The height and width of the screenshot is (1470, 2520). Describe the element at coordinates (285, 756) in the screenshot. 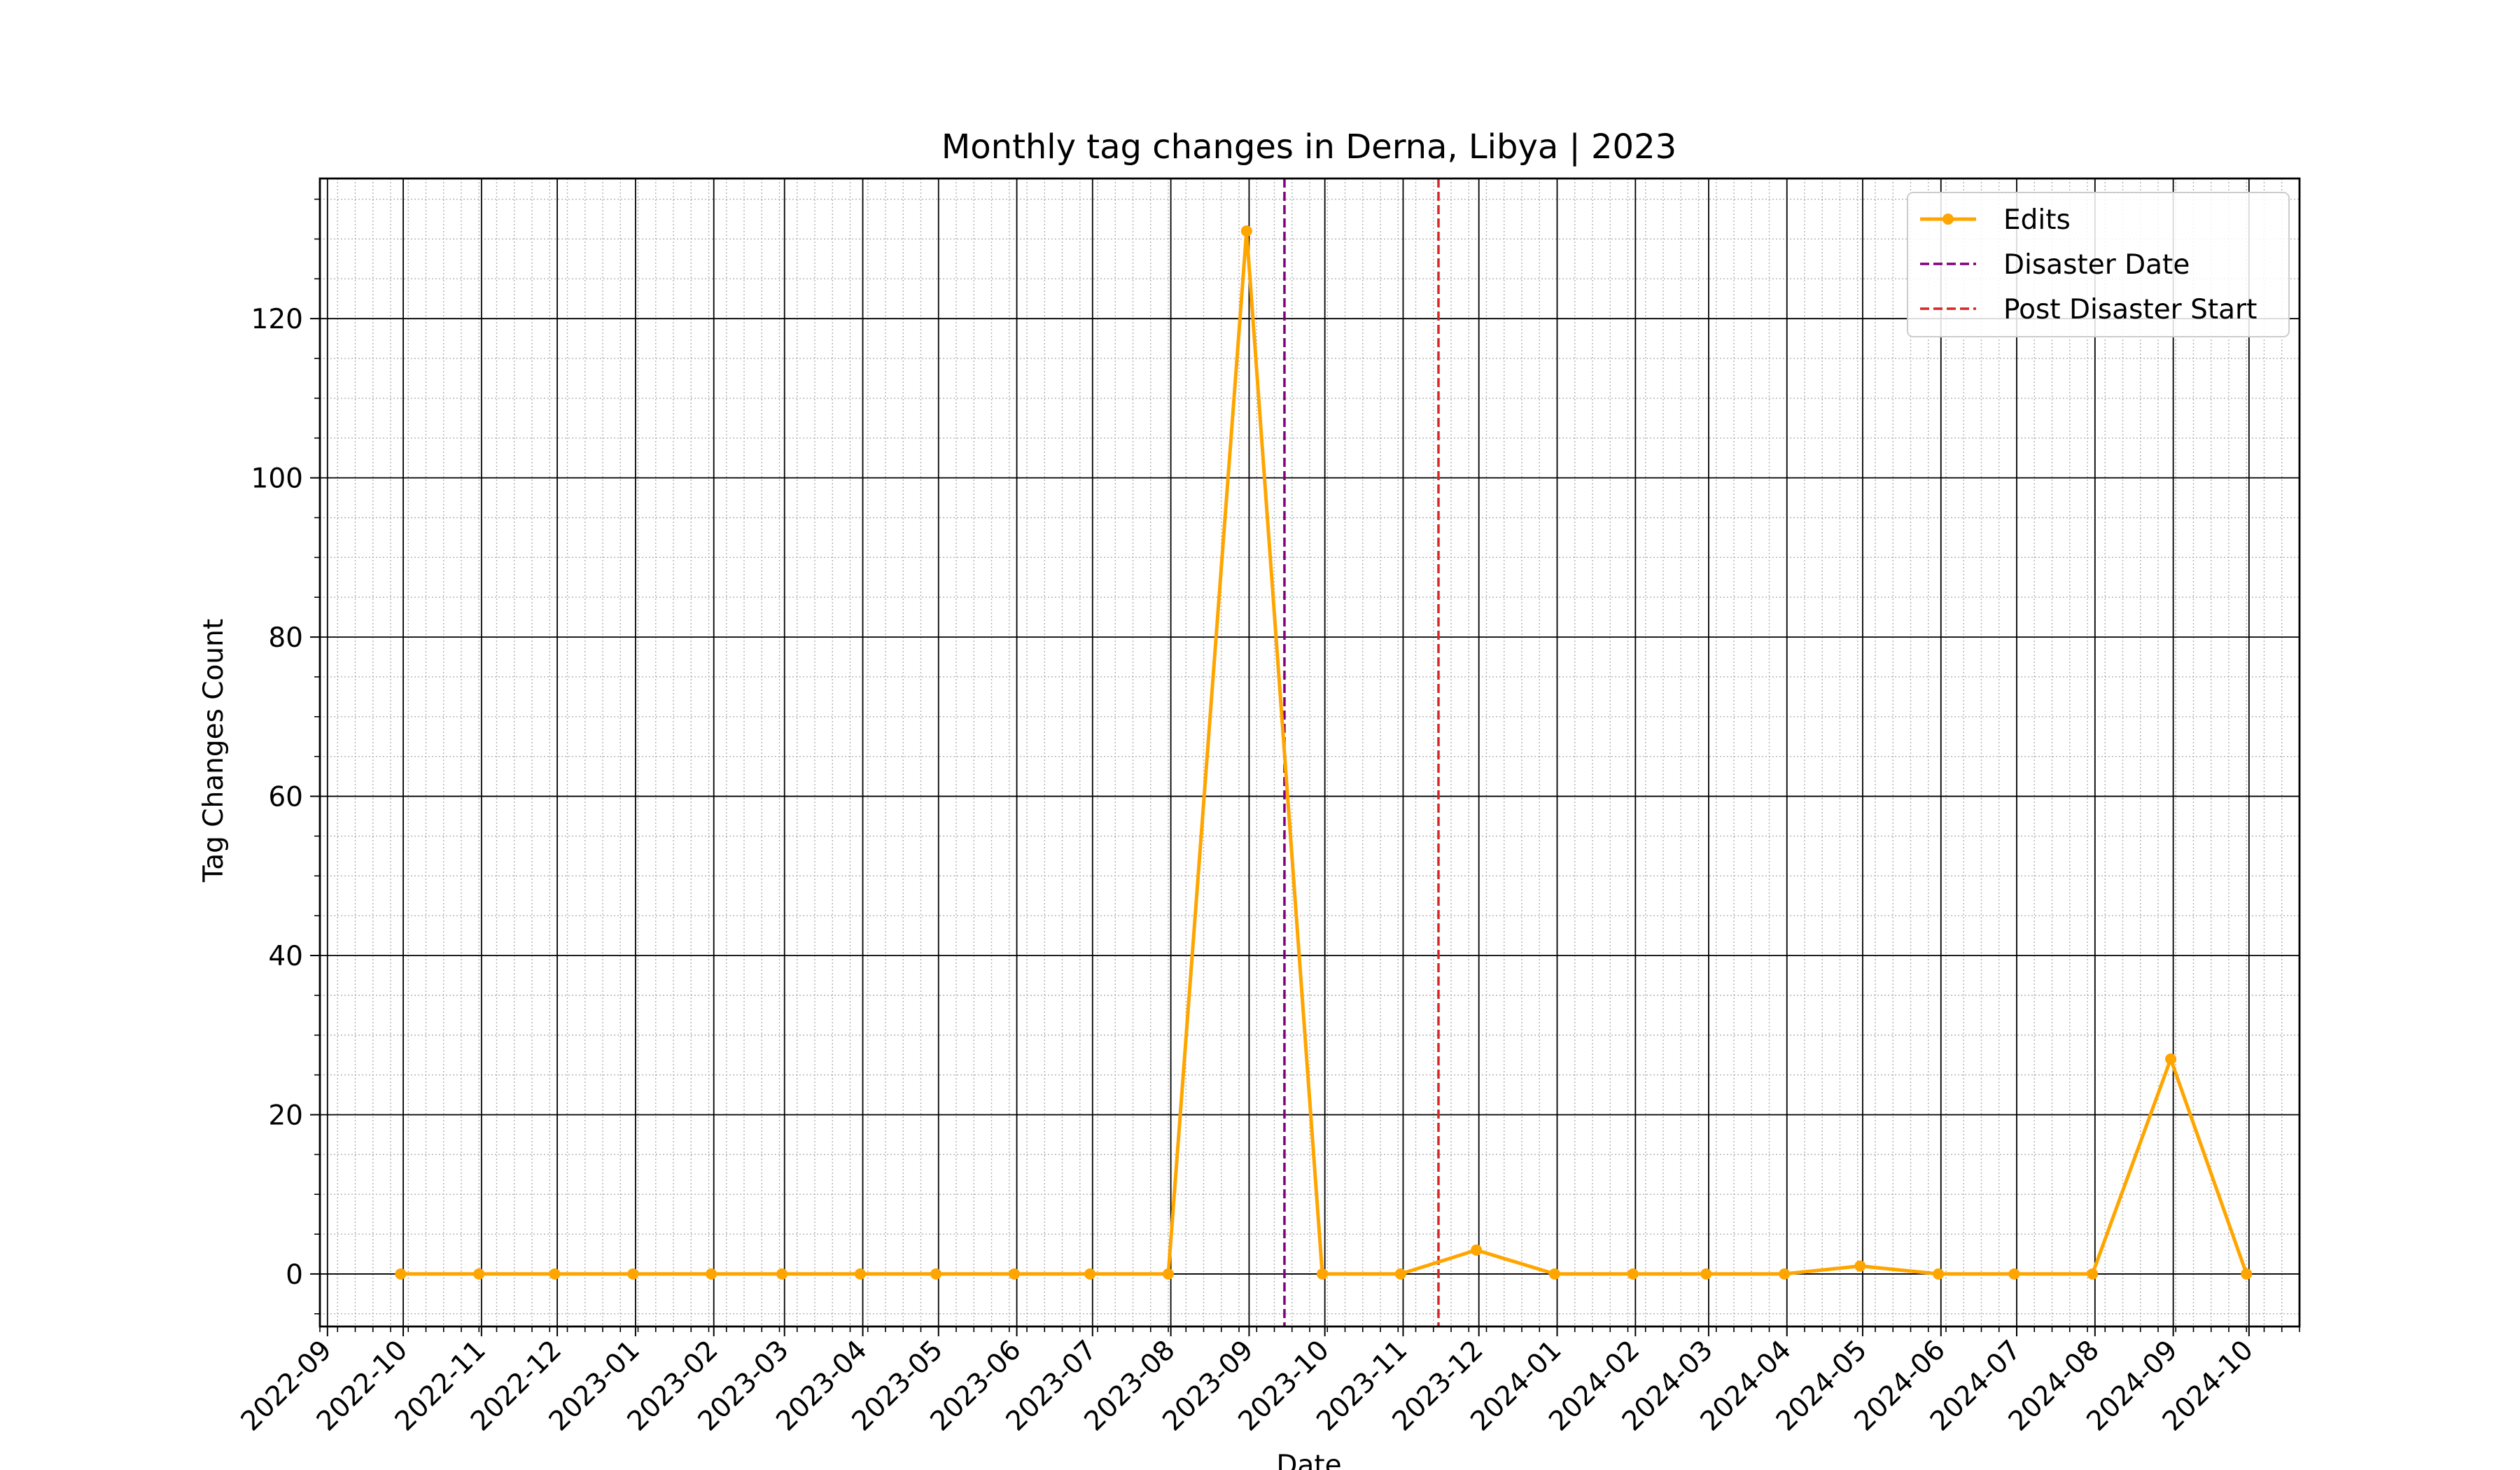

I see `y-axis-ticks: 0 20 40 60 80 100 120` at that location.